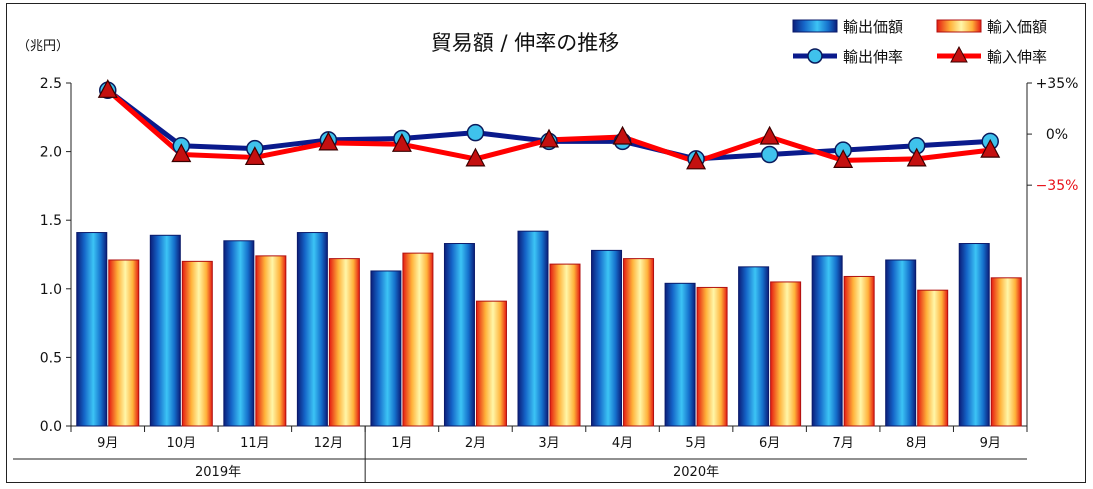 This screenshot has width=1093, height=489. I want to click on x-tick-label: 7月, so click(843, 443).